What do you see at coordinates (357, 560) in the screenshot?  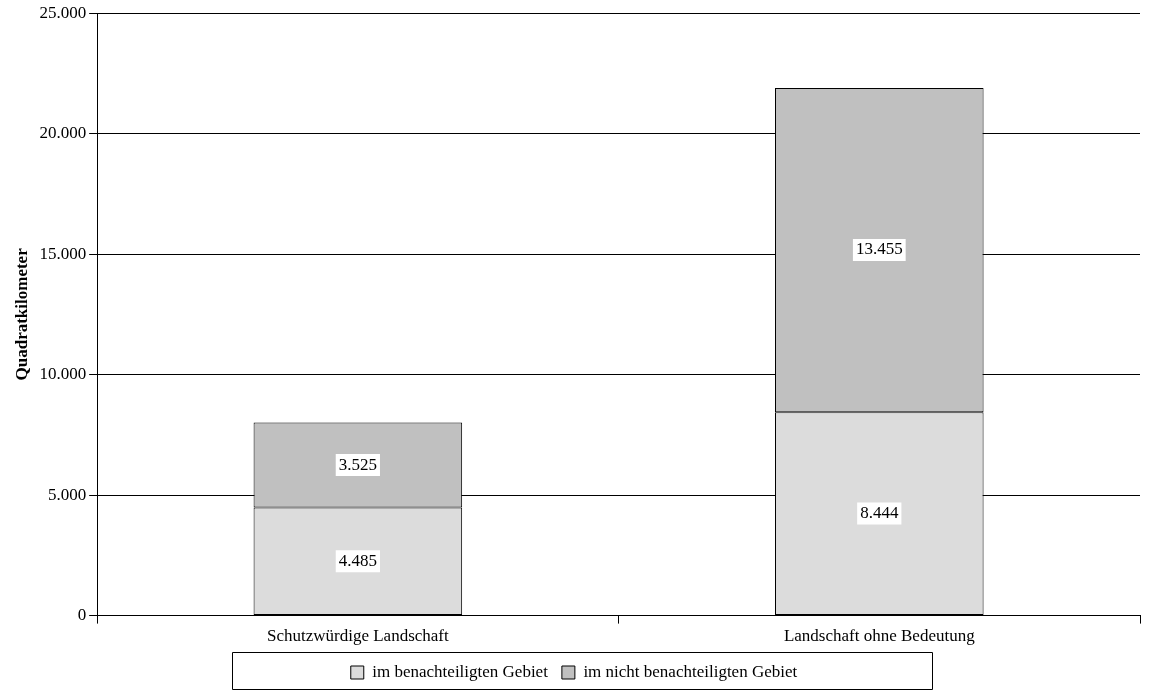 I see `data-label: 4.485` at bounding box center [357, 560].